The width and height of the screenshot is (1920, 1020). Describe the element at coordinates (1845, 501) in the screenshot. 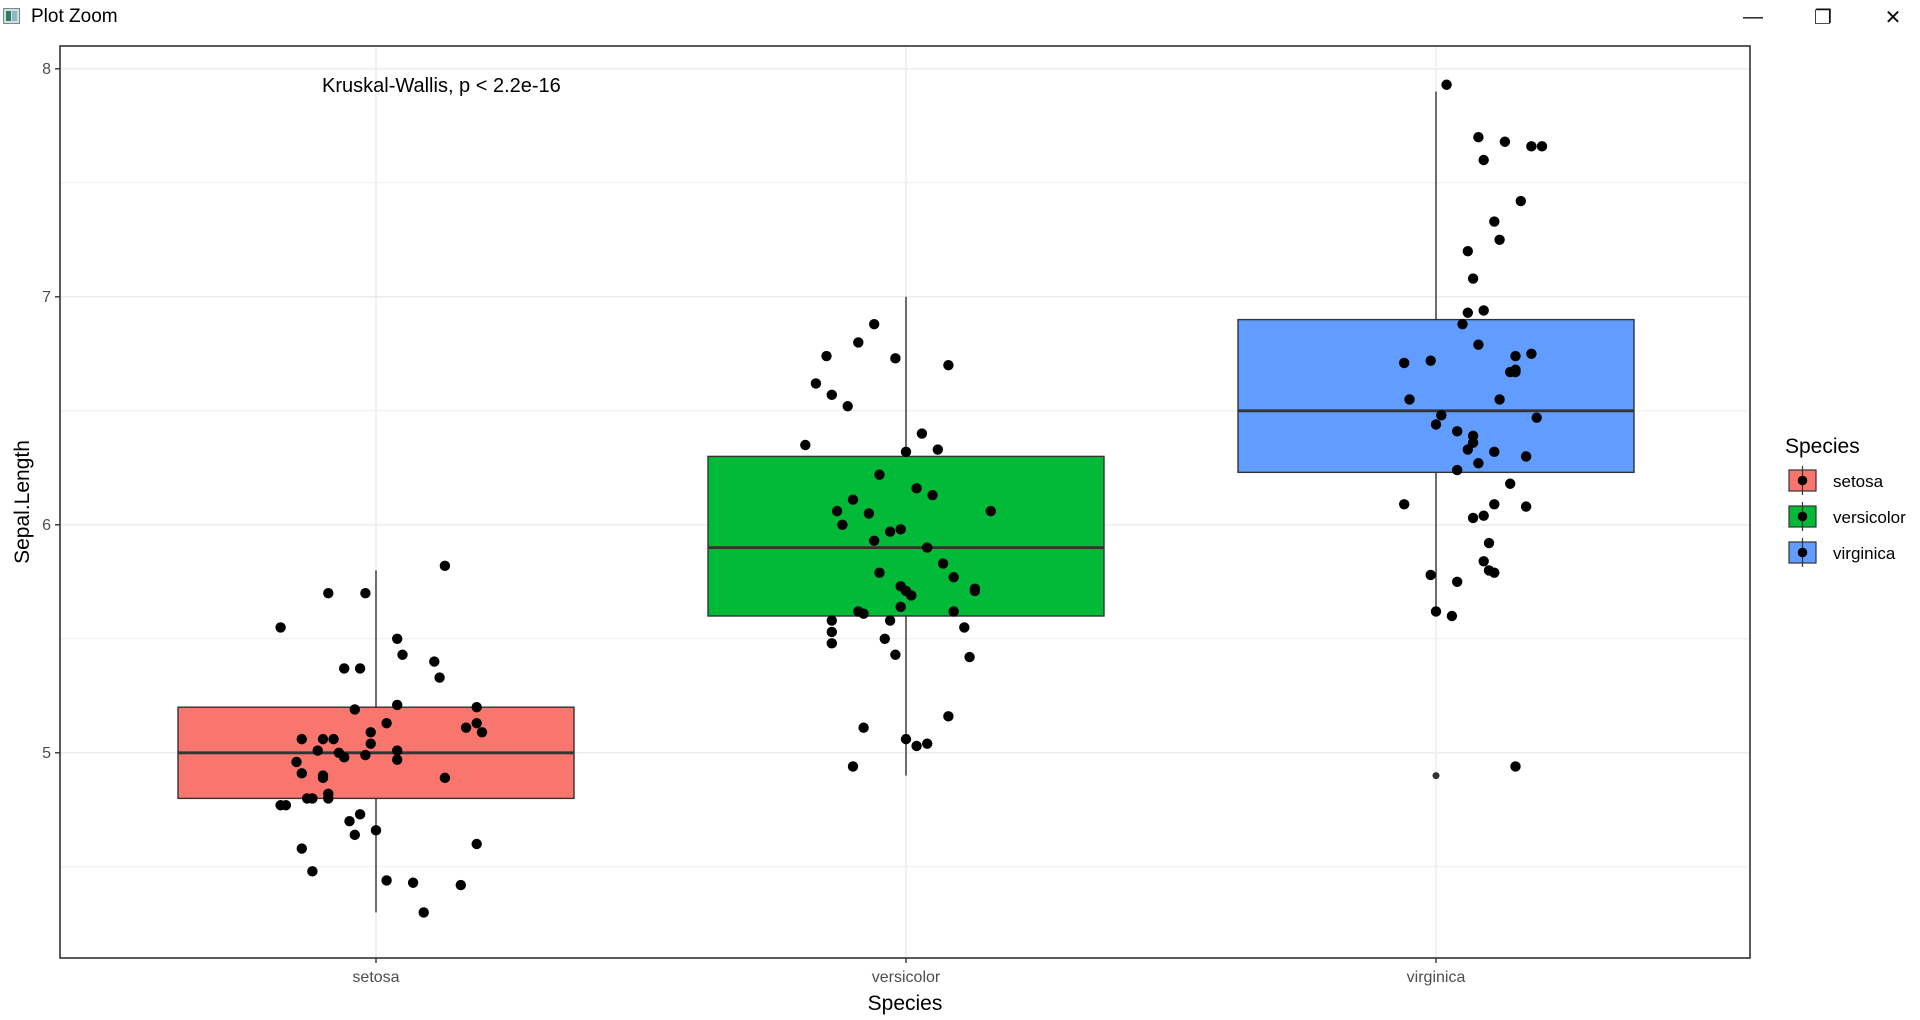

I see `legend: Species setosa versicolor virginica` at that location.